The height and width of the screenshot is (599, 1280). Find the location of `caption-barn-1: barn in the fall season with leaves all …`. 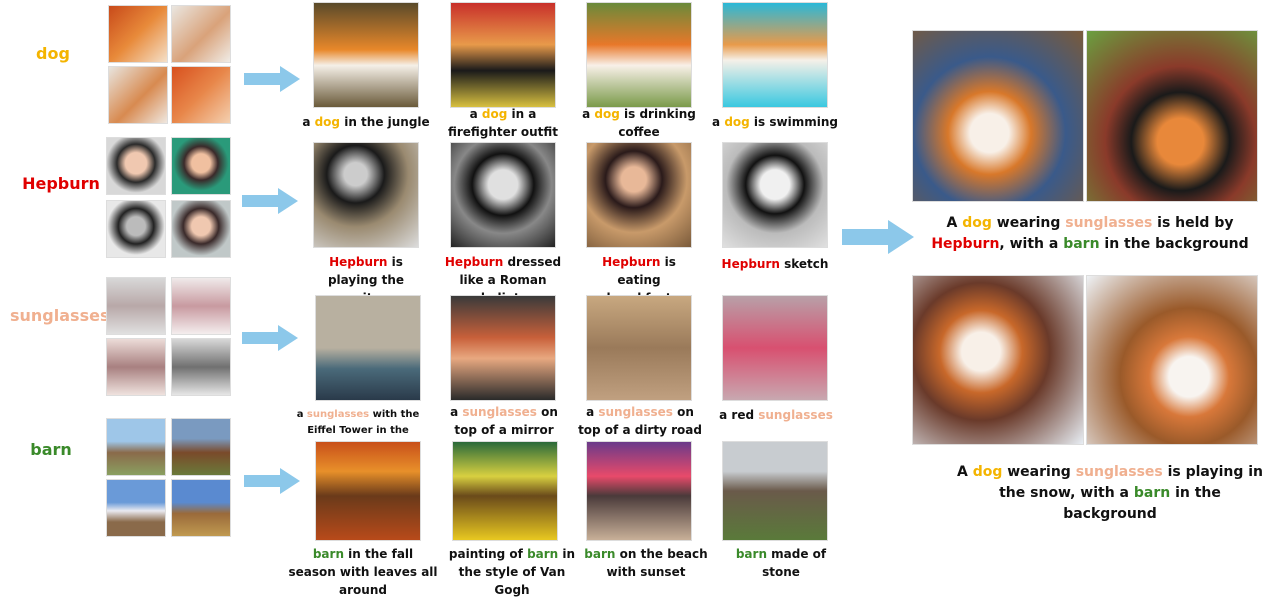

caption-barn-1: barn in the fall season with leaves all … is located at coordinates (363, 572).